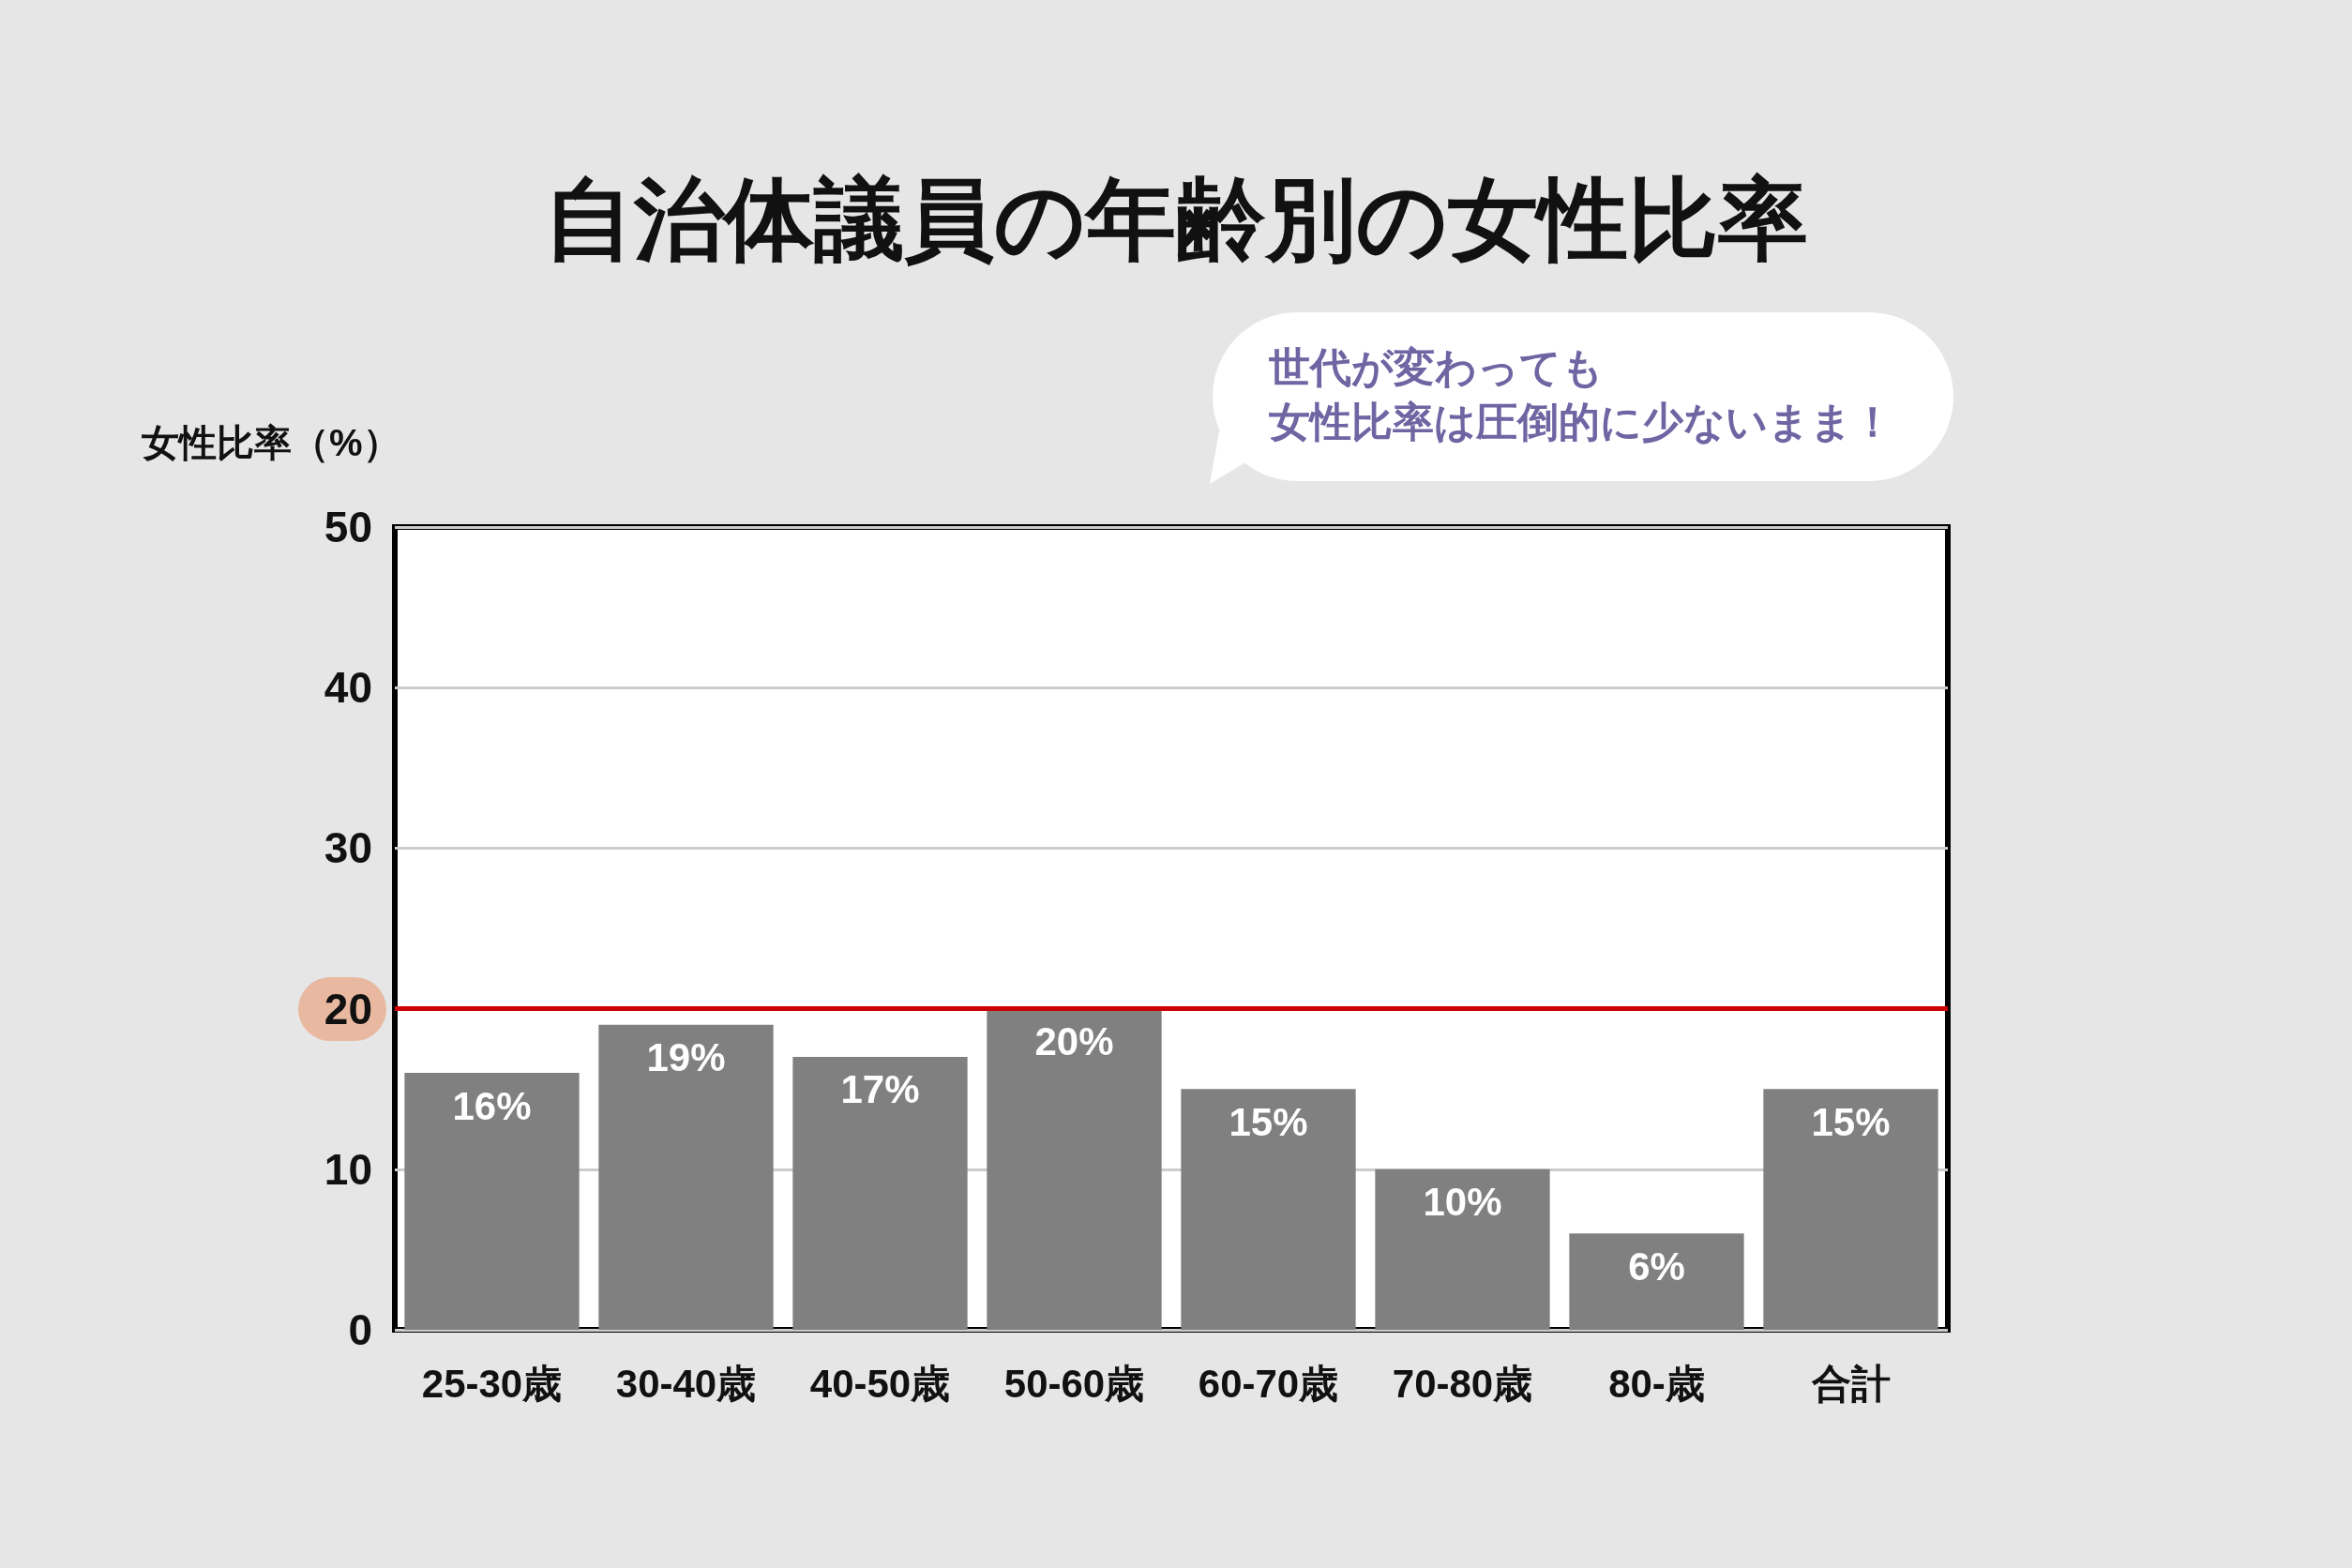 The width and height of the screenshot is (2352, 1568). I want to click on x-tick-label: 25-30歳, so click(492, 1383).